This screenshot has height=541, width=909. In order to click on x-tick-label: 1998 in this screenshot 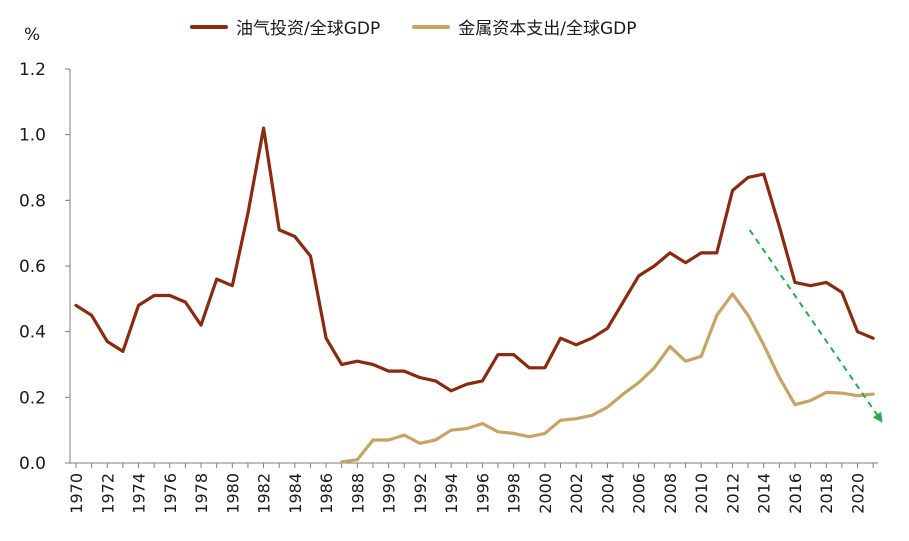, I will do `click(514, 493)`.